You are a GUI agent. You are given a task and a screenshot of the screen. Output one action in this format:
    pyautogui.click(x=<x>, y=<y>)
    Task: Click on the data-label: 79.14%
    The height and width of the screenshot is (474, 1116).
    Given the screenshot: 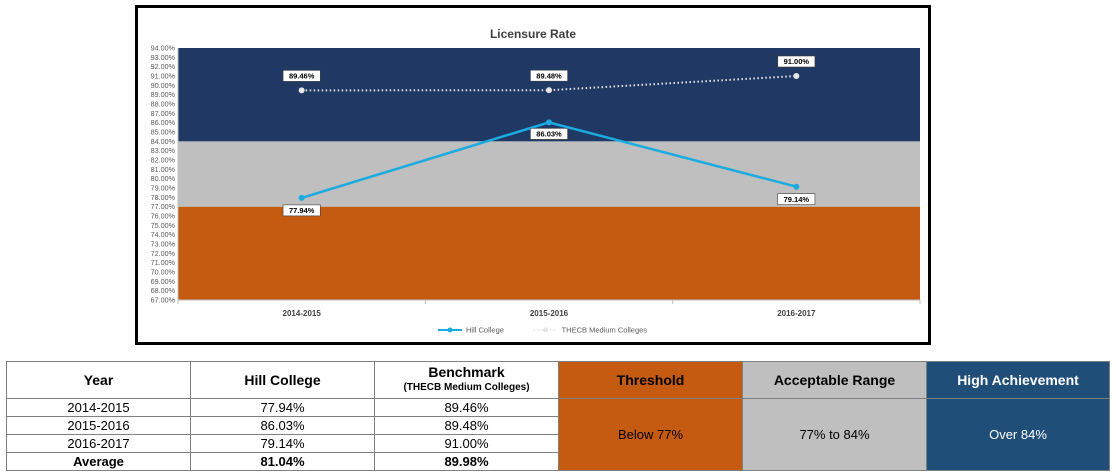 What is the action you would take?
    pyautogui.click(x=796, y=199)
    